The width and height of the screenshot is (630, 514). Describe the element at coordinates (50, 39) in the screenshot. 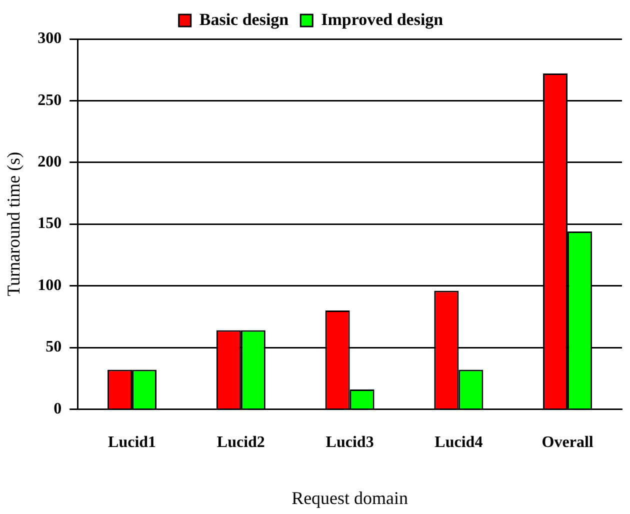

I see `y-tick-label: 300` at that location.